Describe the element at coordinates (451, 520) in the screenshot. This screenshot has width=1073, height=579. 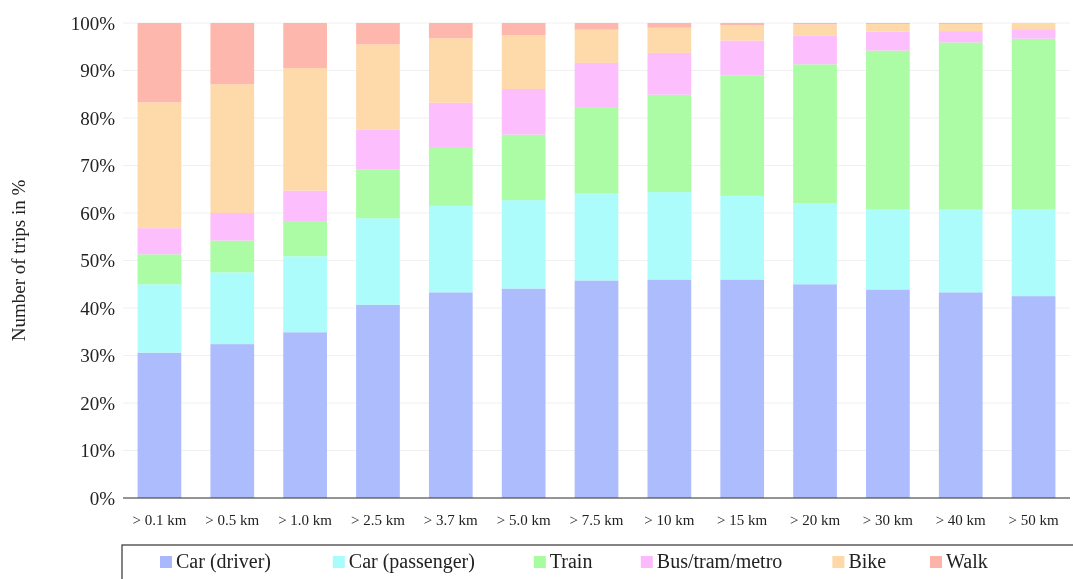
I see `x-tick-label: > 3.7 km` at that location.